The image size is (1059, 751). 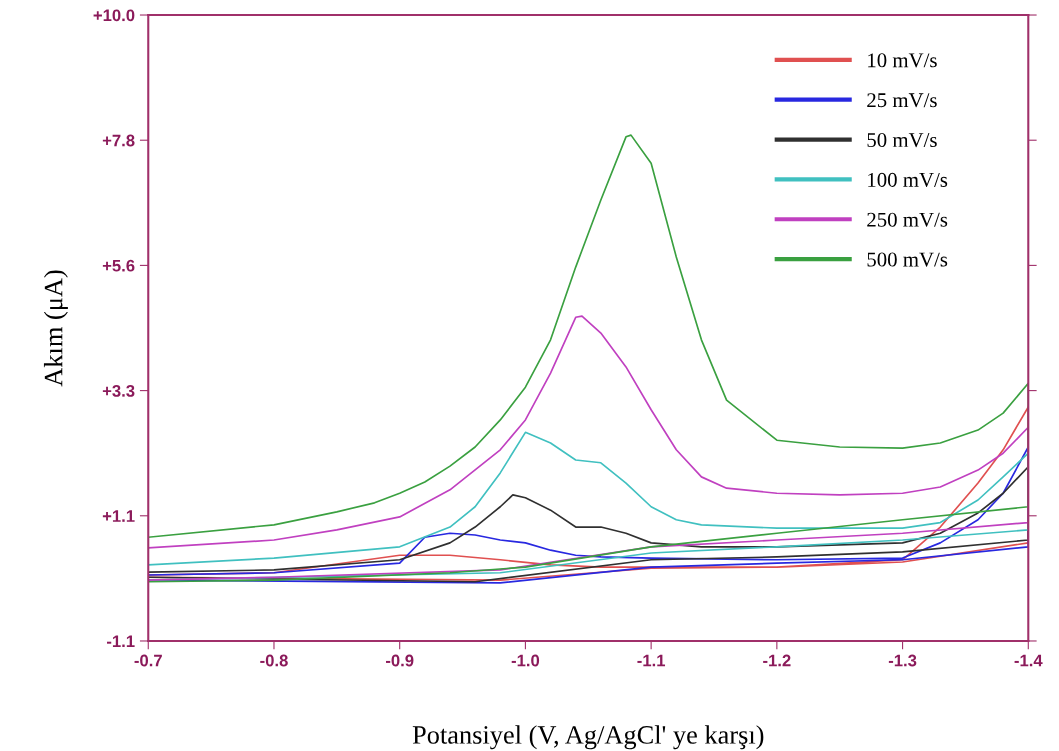 I want to click on legend-label: 50 mV/s, so click(x=902, y=140).